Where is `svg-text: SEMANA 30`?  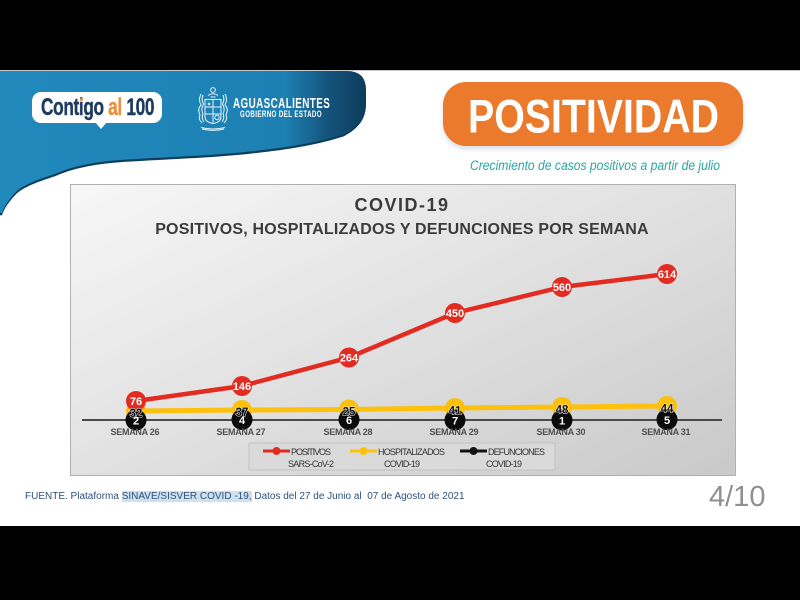 svg-text: SEMANA 30 is located at coordinates (561, 432).